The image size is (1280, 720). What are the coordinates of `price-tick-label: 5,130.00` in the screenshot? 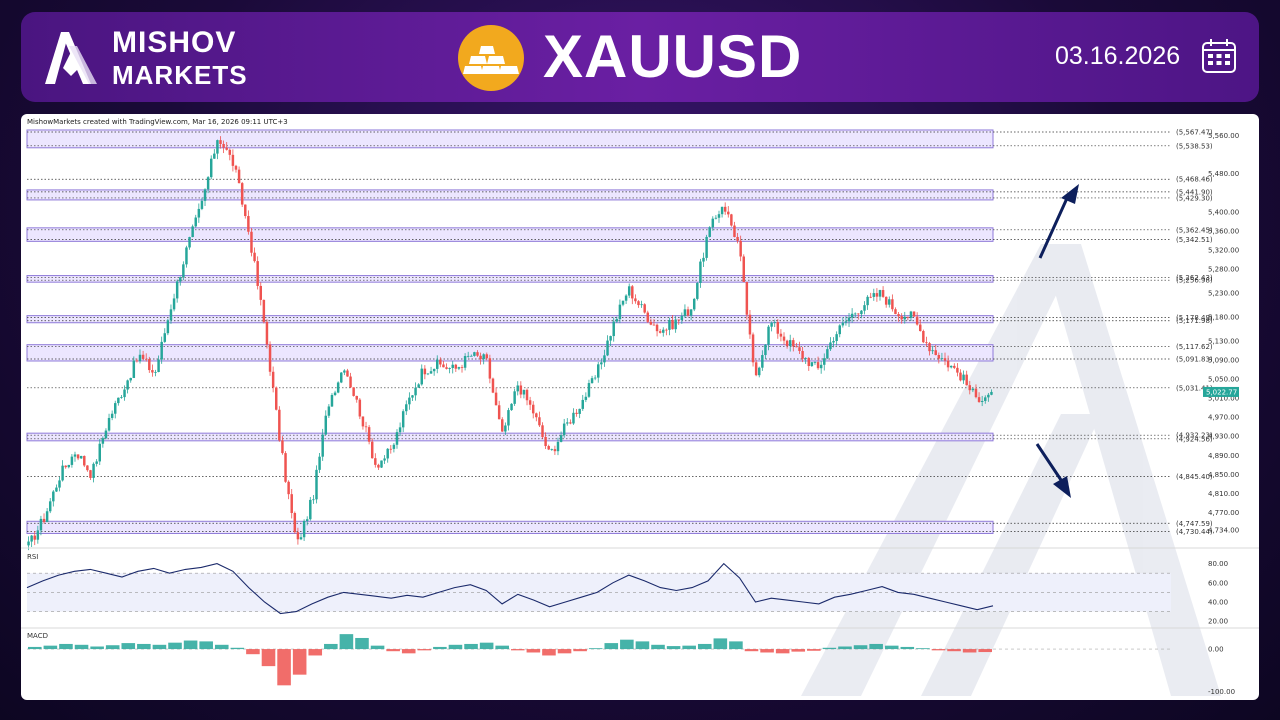 It's located at (1223, 341).